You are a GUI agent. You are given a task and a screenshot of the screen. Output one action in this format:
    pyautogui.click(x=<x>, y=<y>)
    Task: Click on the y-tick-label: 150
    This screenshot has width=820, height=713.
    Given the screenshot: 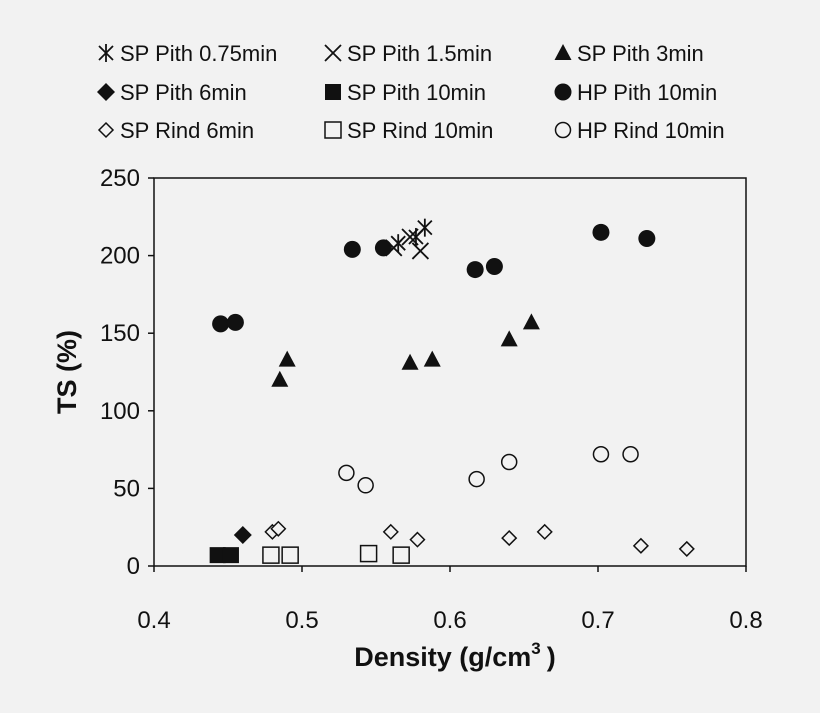 What is the action you would take?
    pyautogui.click(x=120, y=333)
    